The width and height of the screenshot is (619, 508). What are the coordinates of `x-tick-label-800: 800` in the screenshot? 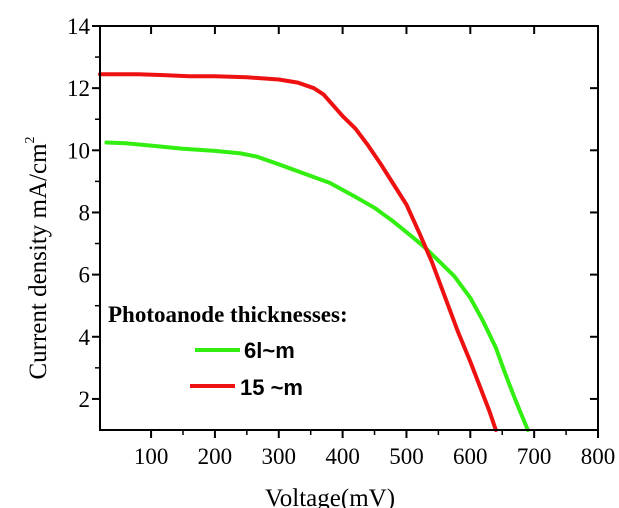 It's located at (598, 456).